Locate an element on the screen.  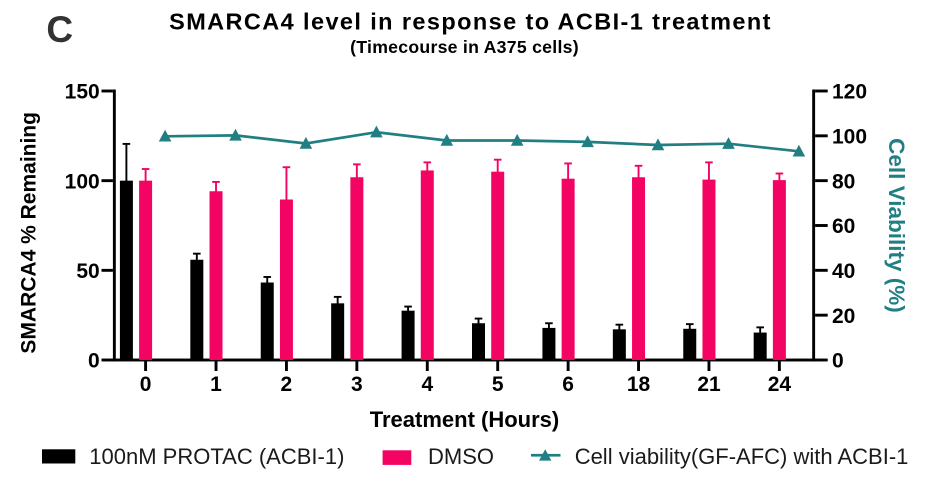
svg-text: 40 is located at coordinates (843, 271).